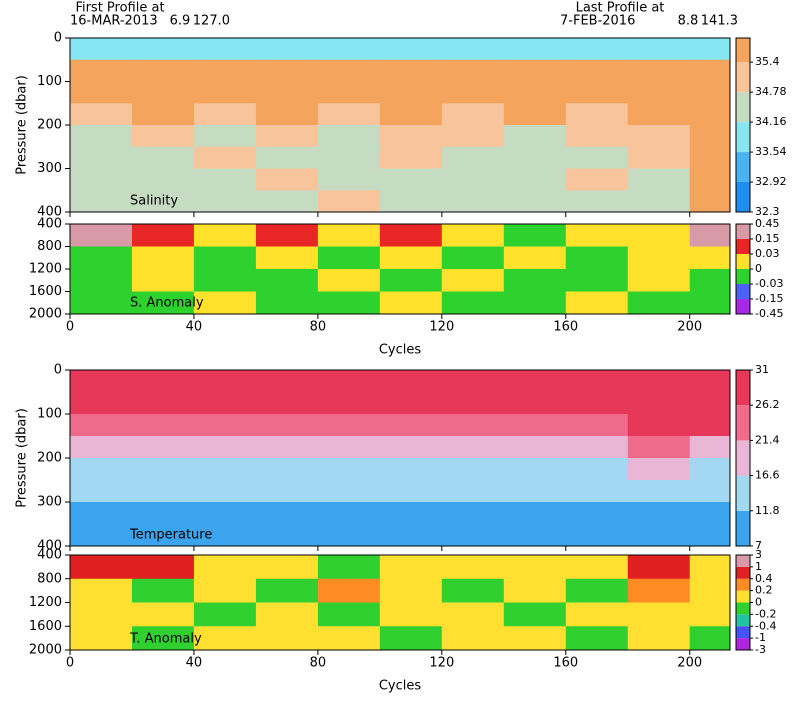  I want to click on panel-title: Salinity, so click(154, 201).